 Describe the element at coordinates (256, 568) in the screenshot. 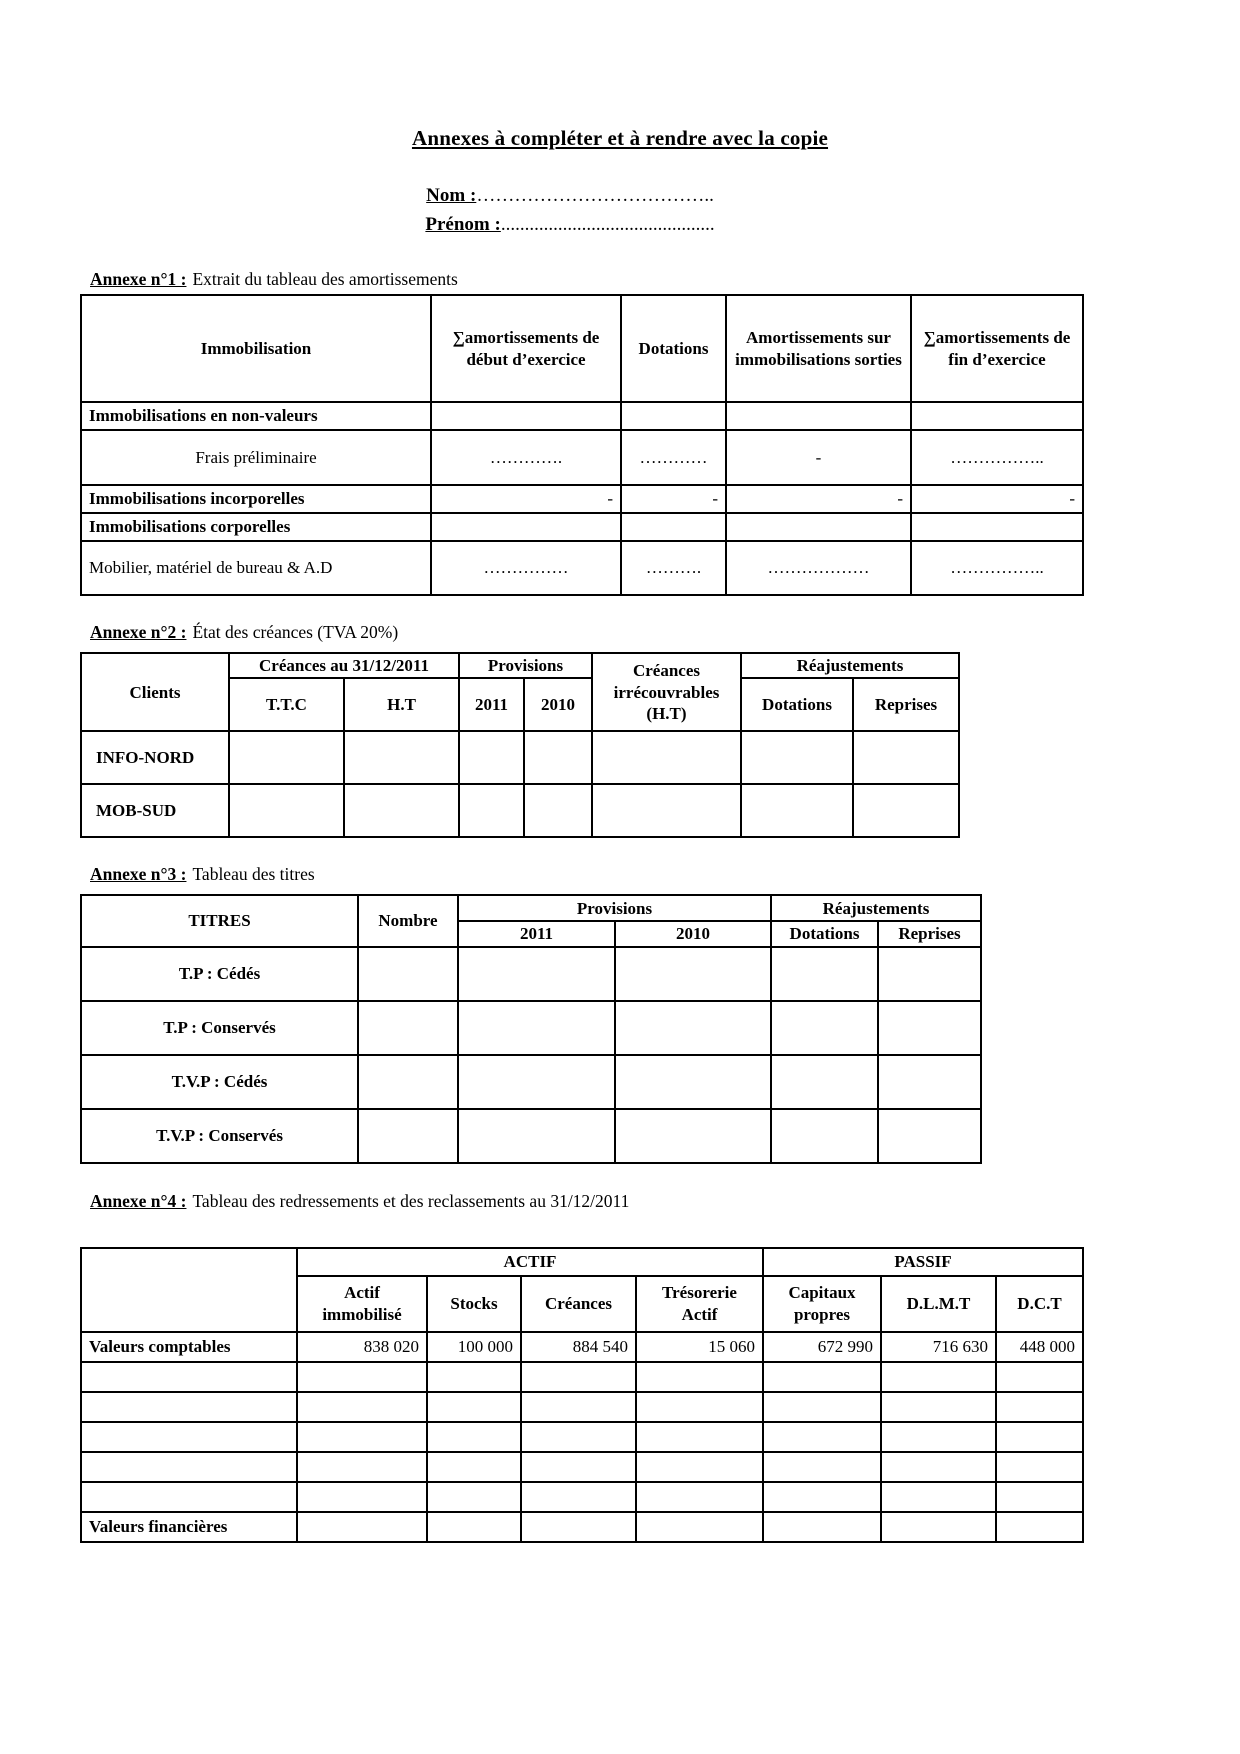

I see `row-label: Mobilier, matériel de bureau & A.D` at that location.